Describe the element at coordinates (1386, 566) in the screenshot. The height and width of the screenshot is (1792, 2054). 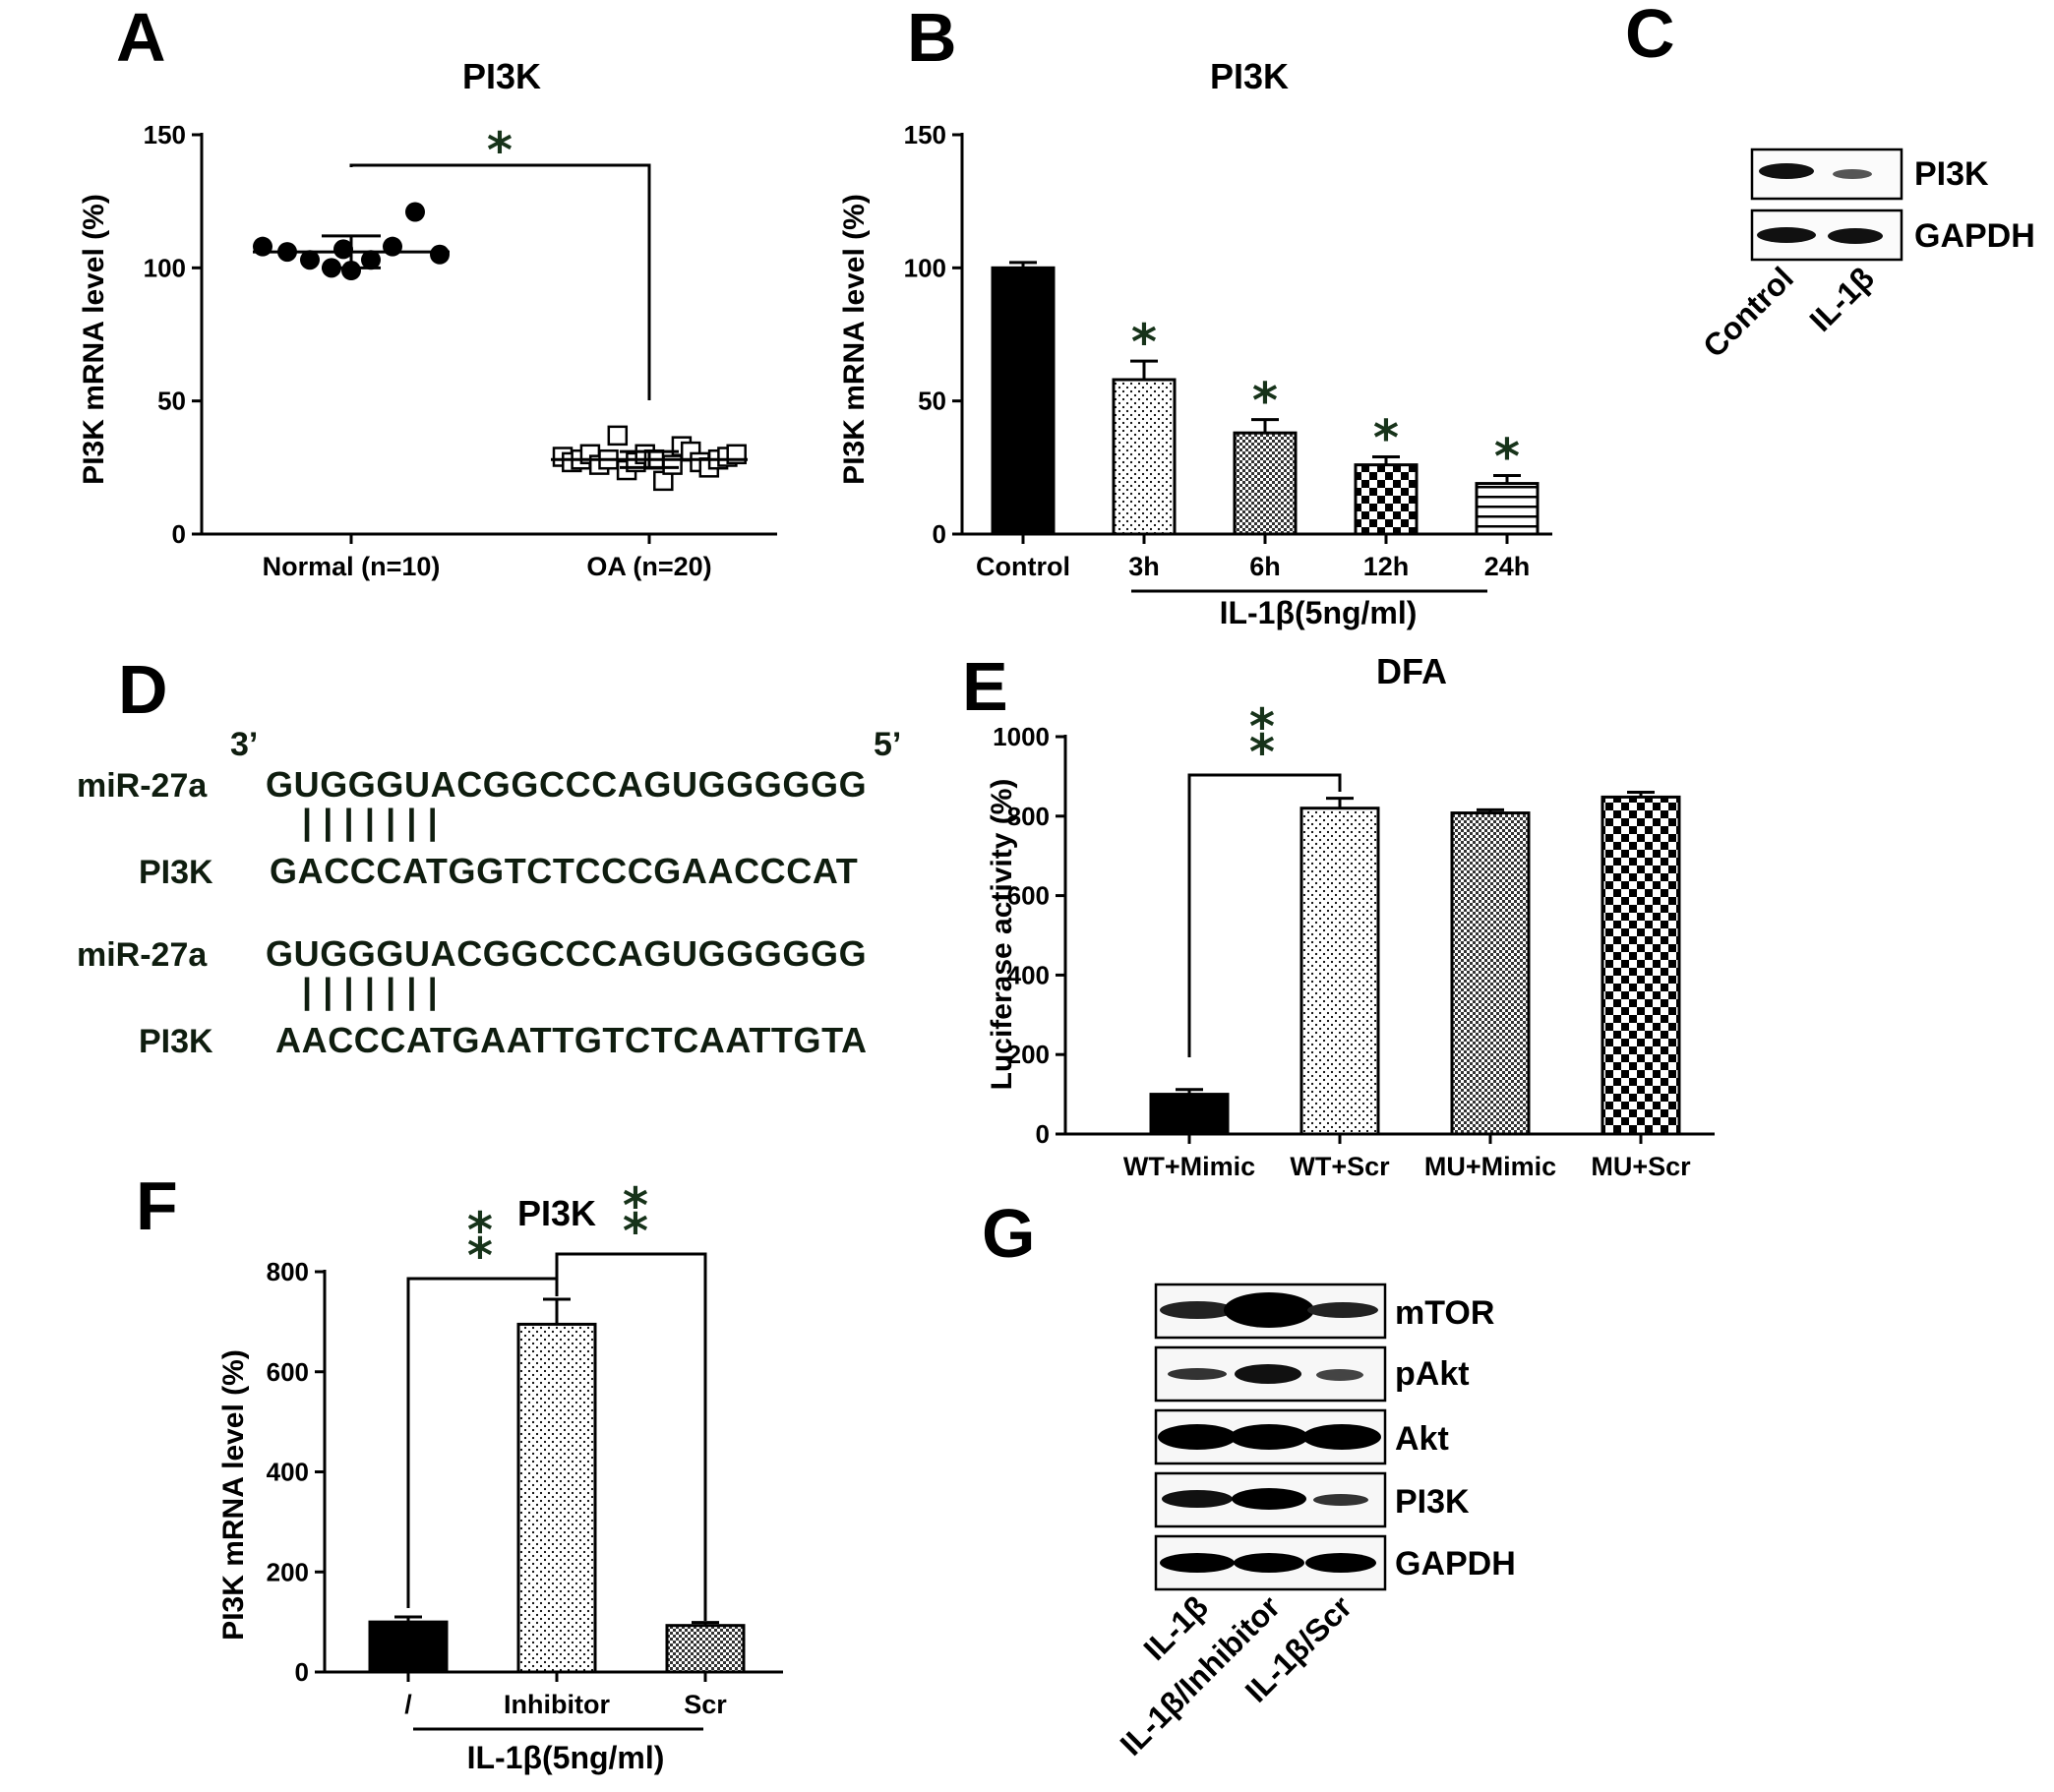
I see `x-category-label: 12h` at that location.